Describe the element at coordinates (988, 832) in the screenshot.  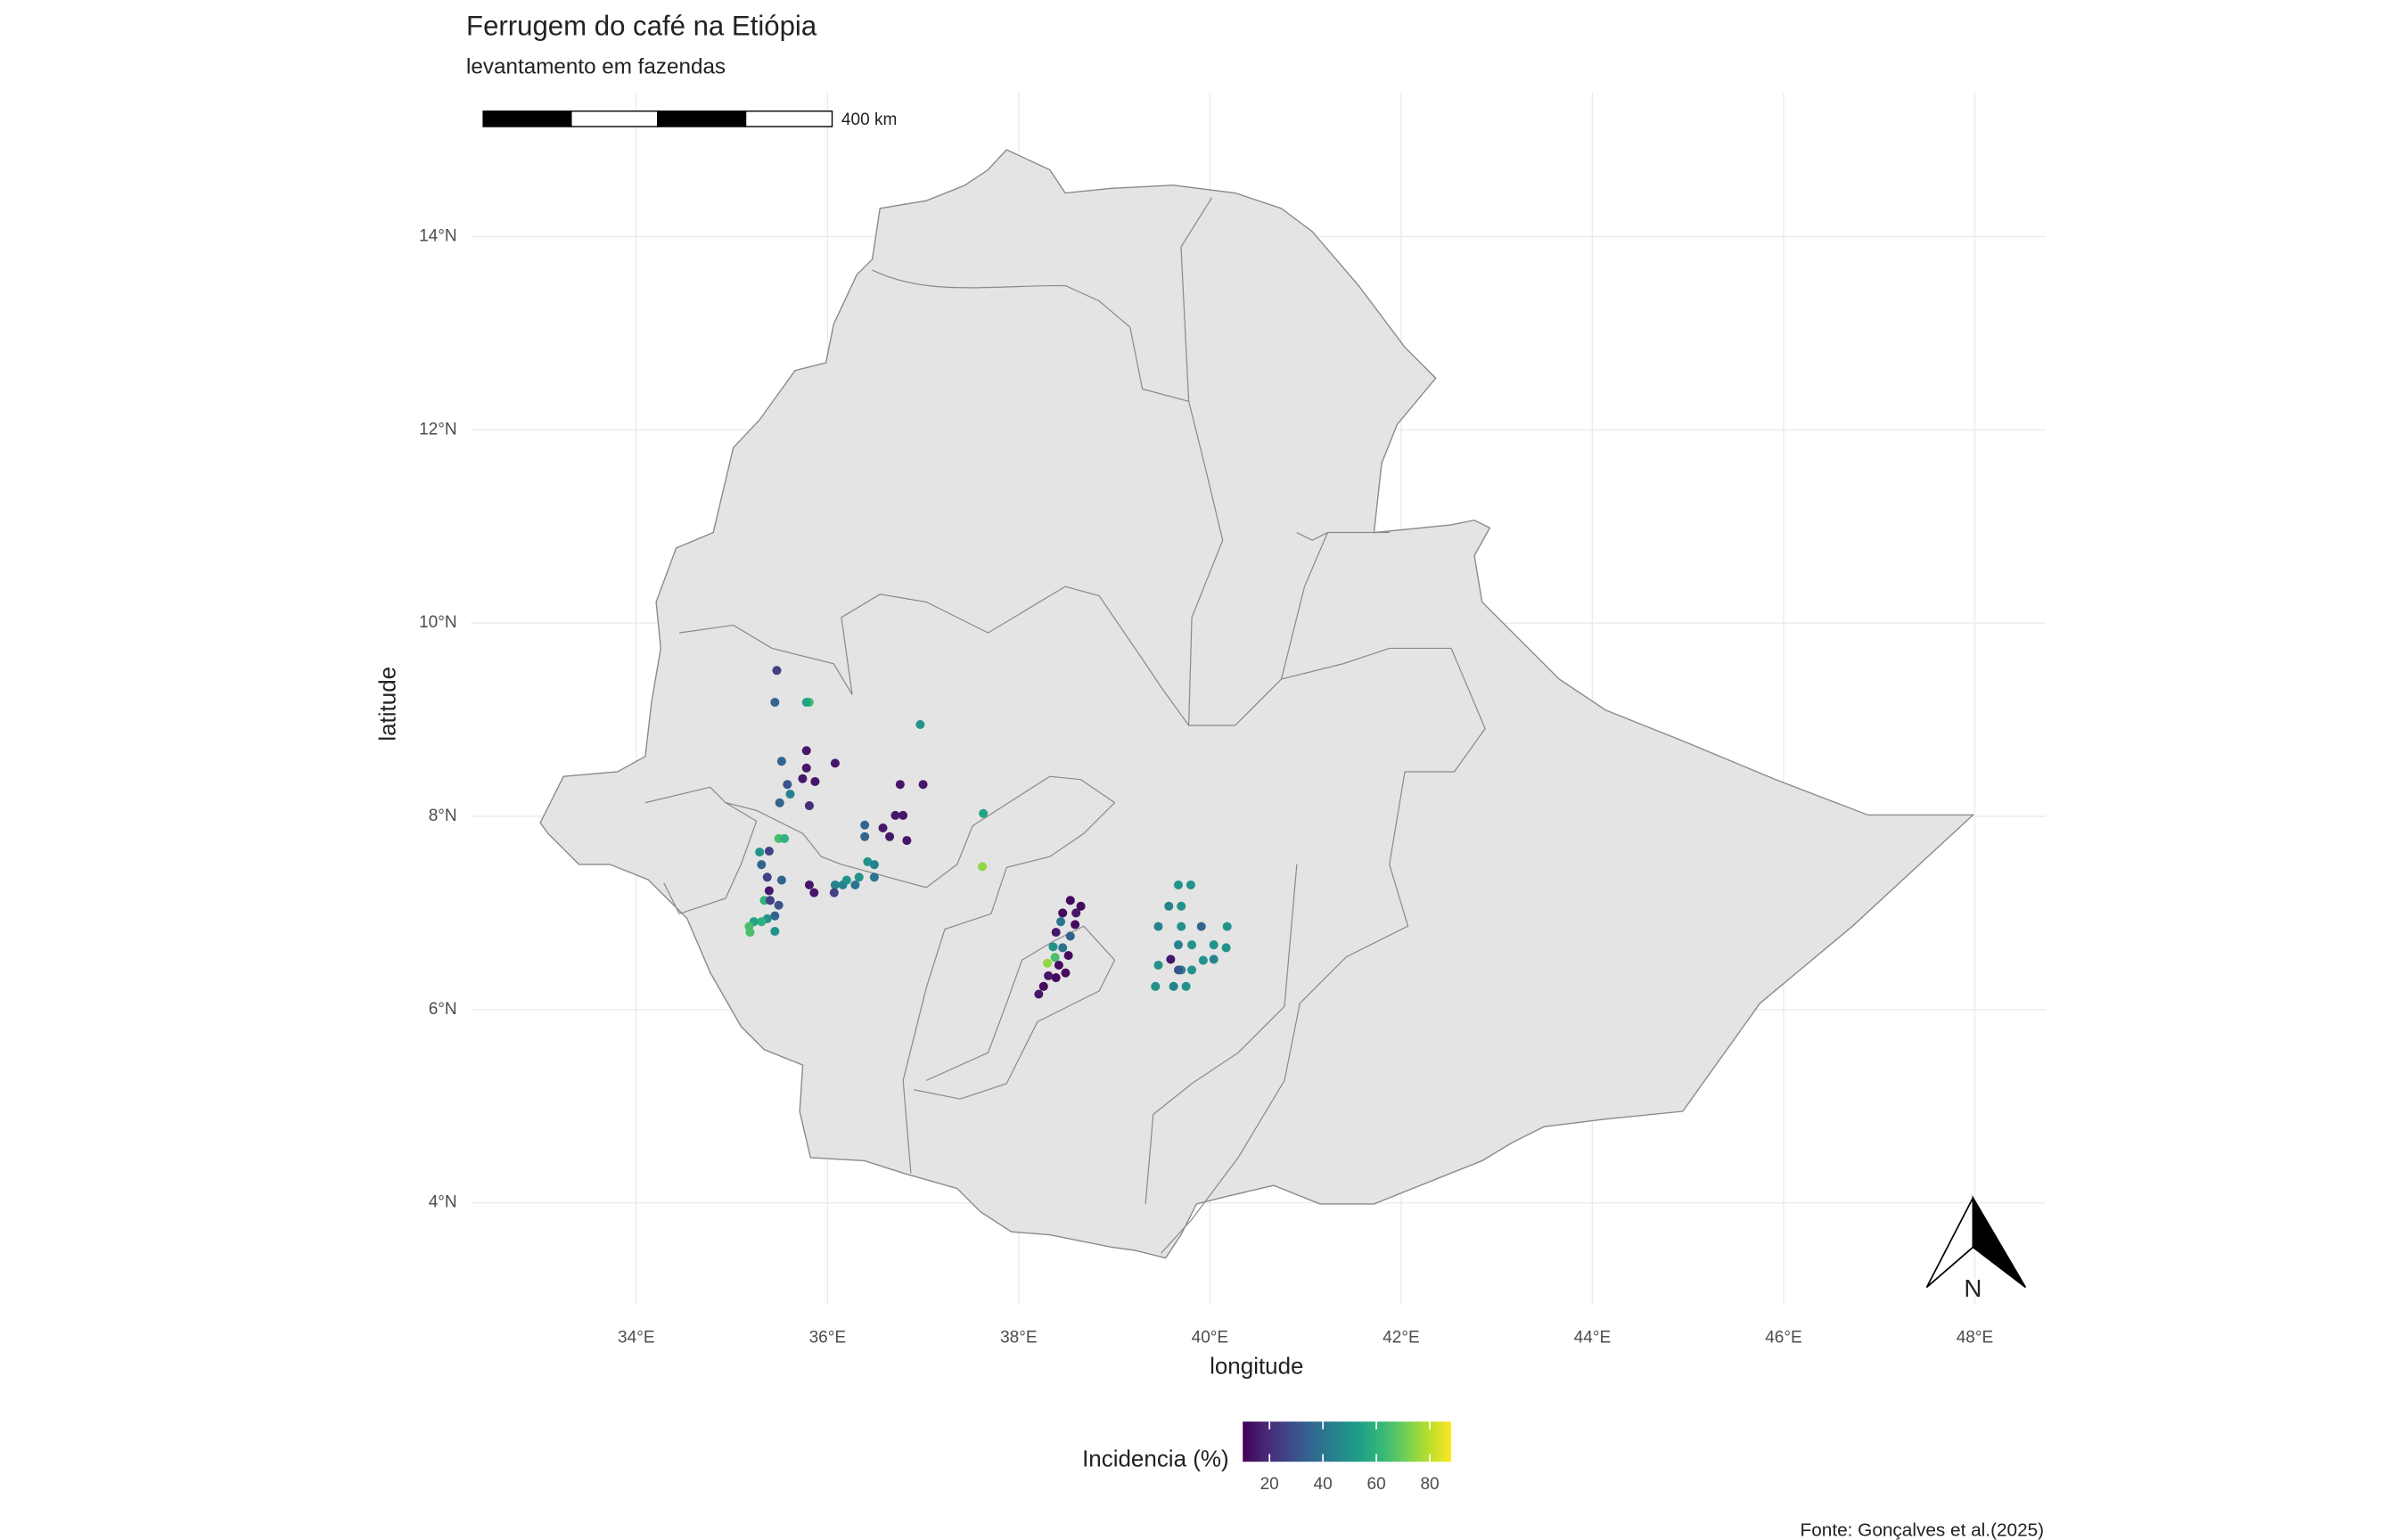
I see `points-layer` at that location.